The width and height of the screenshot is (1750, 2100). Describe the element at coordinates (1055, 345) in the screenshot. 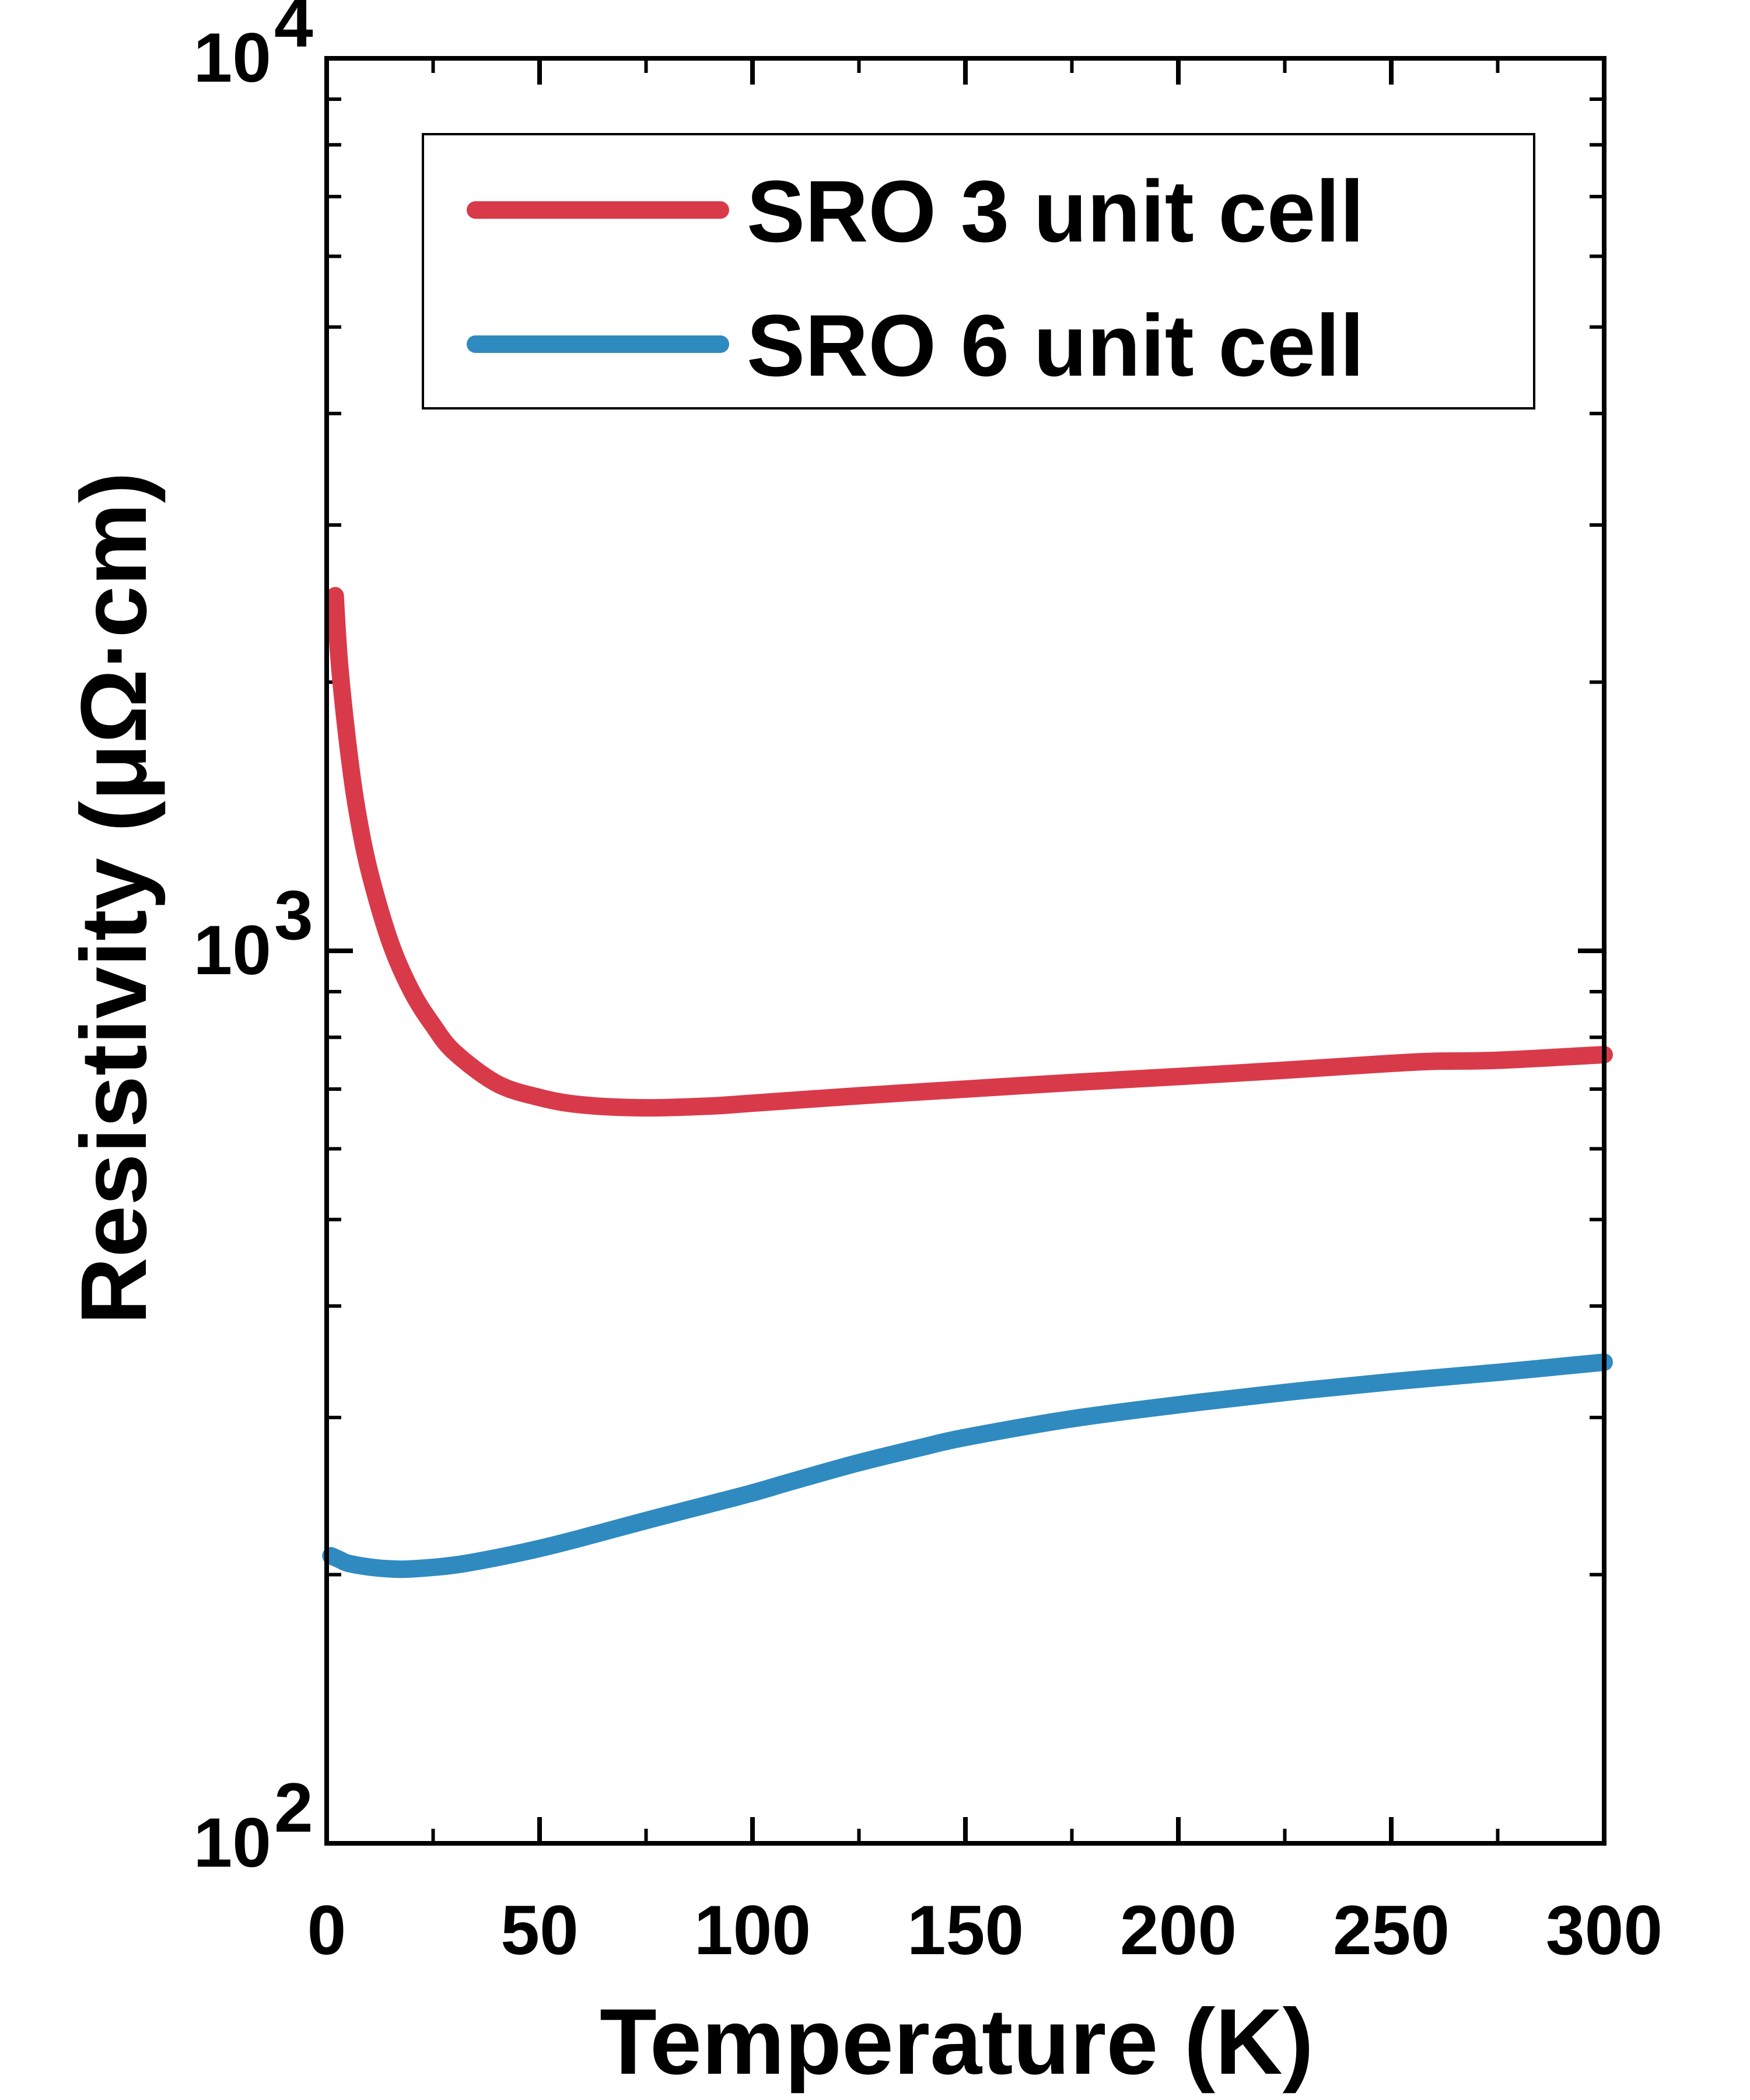

I see `legend-label-sro-6: SRO 6 unit cell` at that location.